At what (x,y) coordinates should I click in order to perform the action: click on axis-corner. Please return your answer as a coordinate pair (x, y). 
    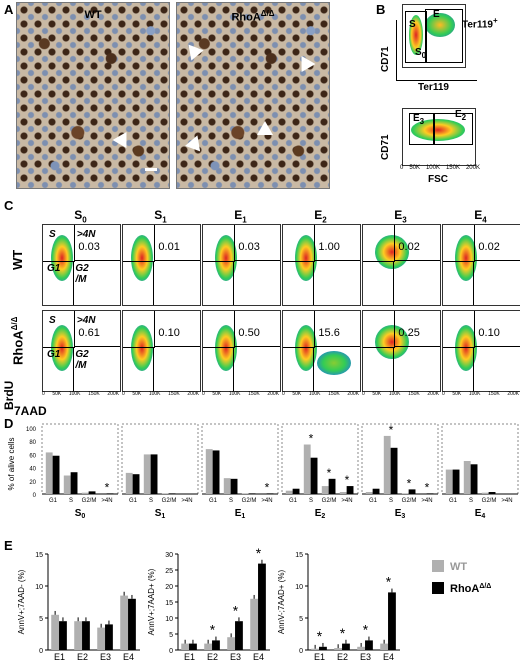
    Looking at the image, I should click on (436, 50).